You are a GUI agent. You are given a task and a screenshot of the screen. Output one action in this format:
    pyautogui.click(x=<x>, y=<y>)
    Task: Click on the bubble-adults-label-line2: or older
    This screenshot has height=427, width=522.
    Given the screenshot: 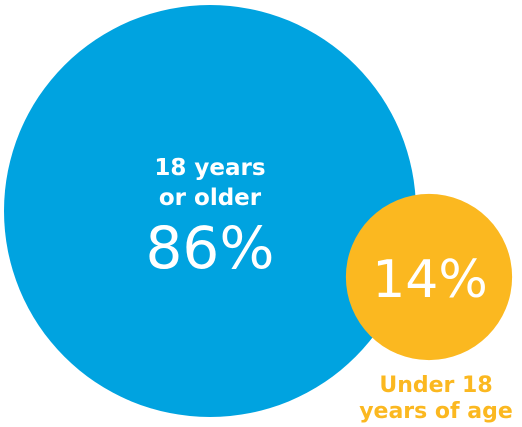 What is the action you would take?
    pyautogui.click(x=210, y=198)
    